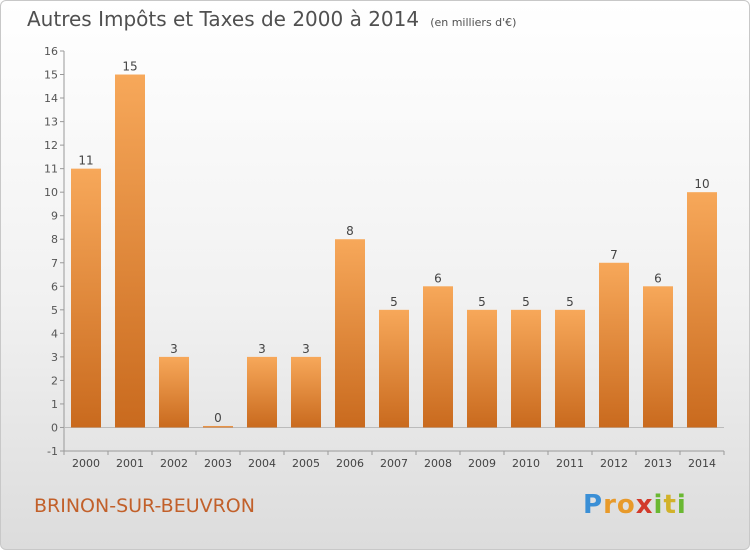  I want to click on bar-2004, so click(262, 392).